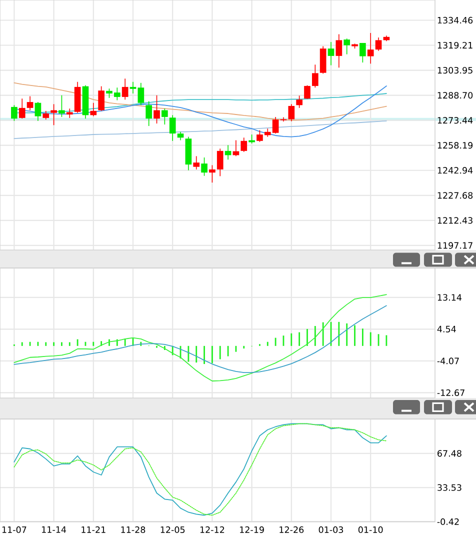  What do you see at coordinates (450, 453) in the screenshot?
I see `y-tick-label: 67.48` at bounding box center [450, 453].